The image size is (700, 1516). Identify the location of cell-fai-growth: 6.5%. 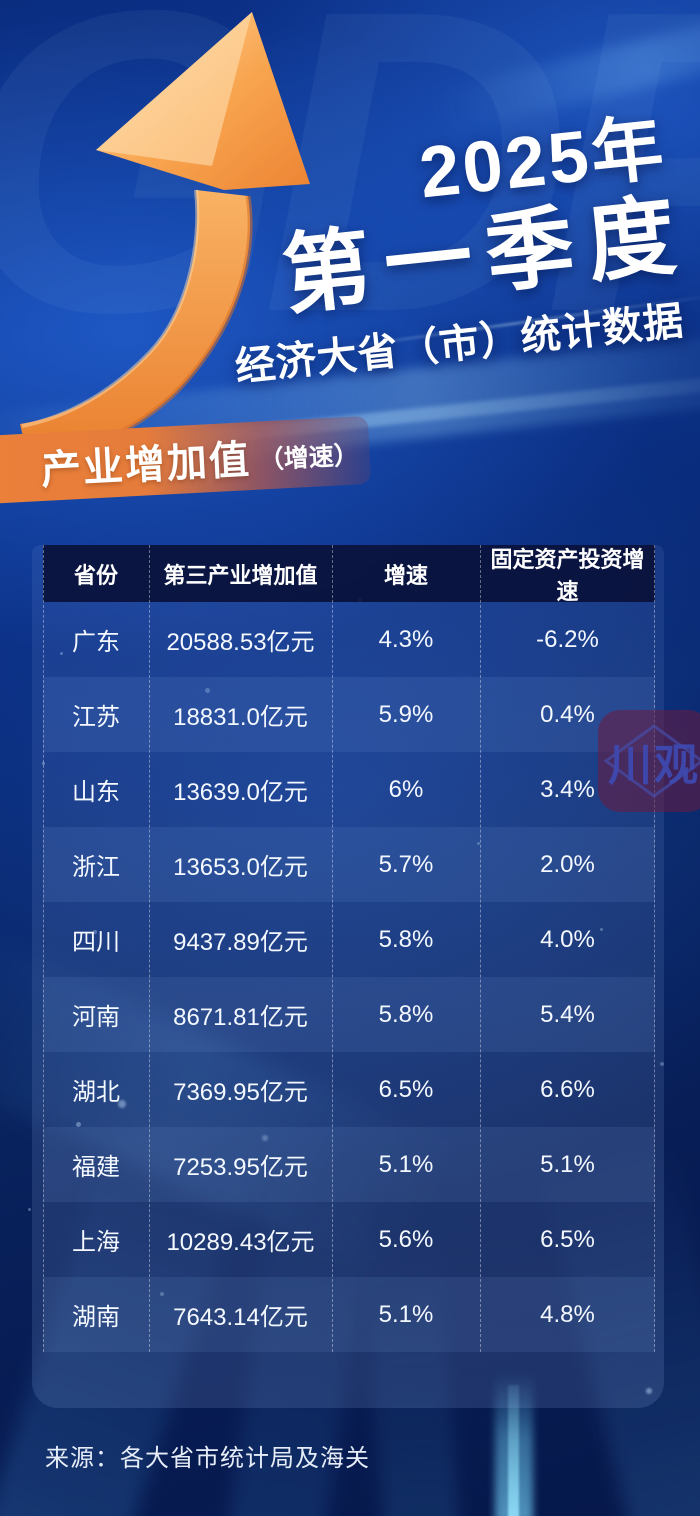
(567, 1239).